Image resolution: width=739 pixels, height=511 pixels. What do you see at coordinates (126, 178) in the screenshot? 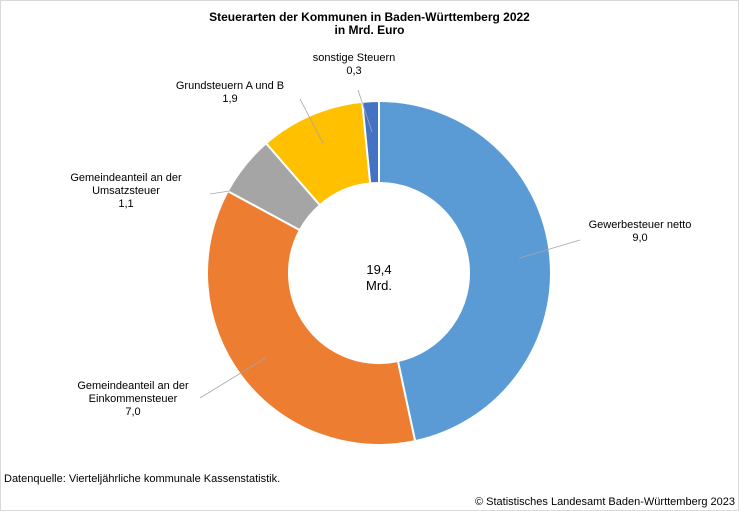
I see `slice-label-umsatzsteuer-line-1: Gemeindeanteil an der` at bounding box center [126, 178].